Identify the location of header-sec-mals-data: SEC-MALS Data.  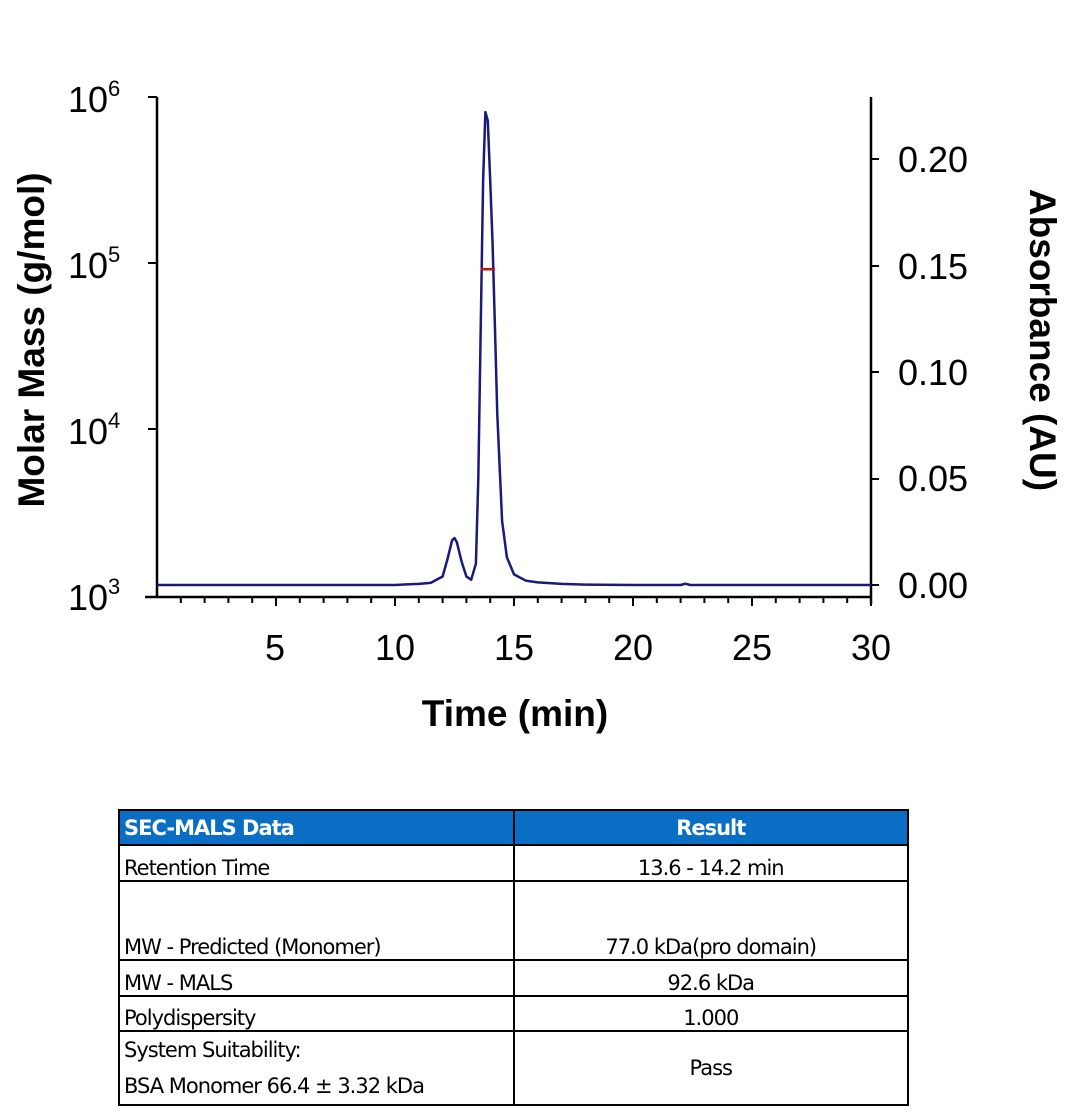
(316, 827).